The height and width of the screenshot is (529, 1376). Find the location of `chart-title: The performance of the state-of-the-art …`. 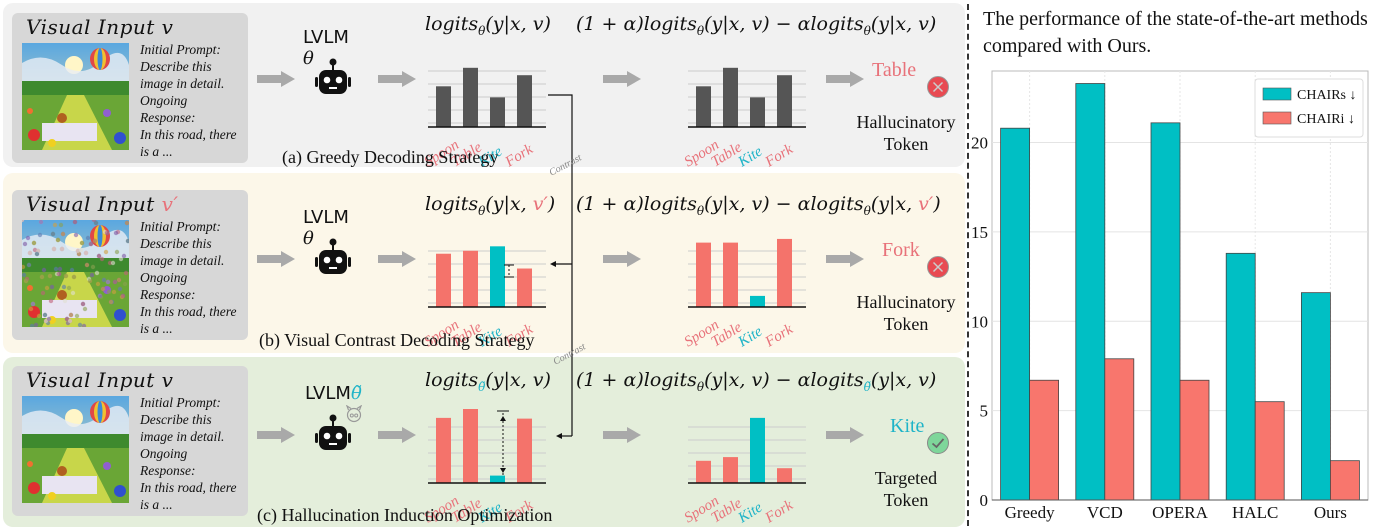

chart-title: The performance of the state-of-the-art … is located at coordinates (1175, 32).